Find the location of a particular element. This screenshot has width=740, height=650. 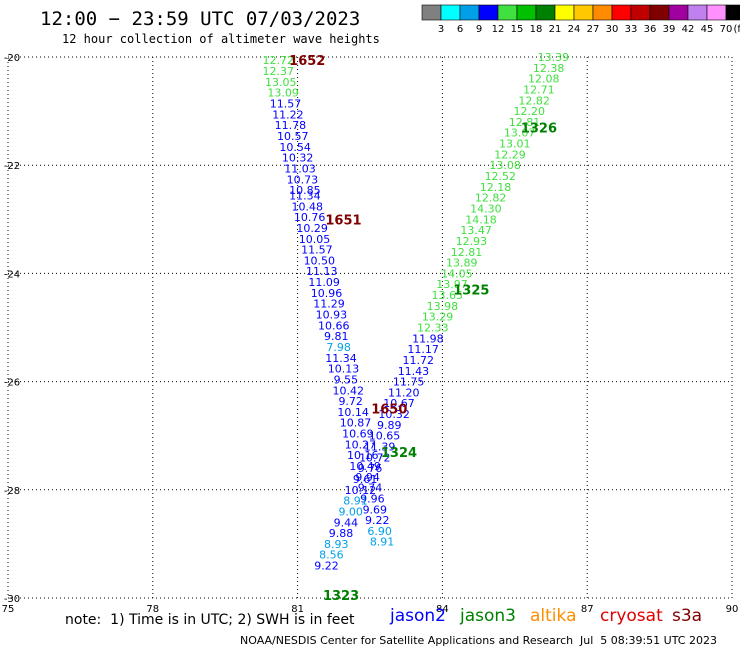

data-point-label-jason3: 11.98 is located at coordinates (428, 338).